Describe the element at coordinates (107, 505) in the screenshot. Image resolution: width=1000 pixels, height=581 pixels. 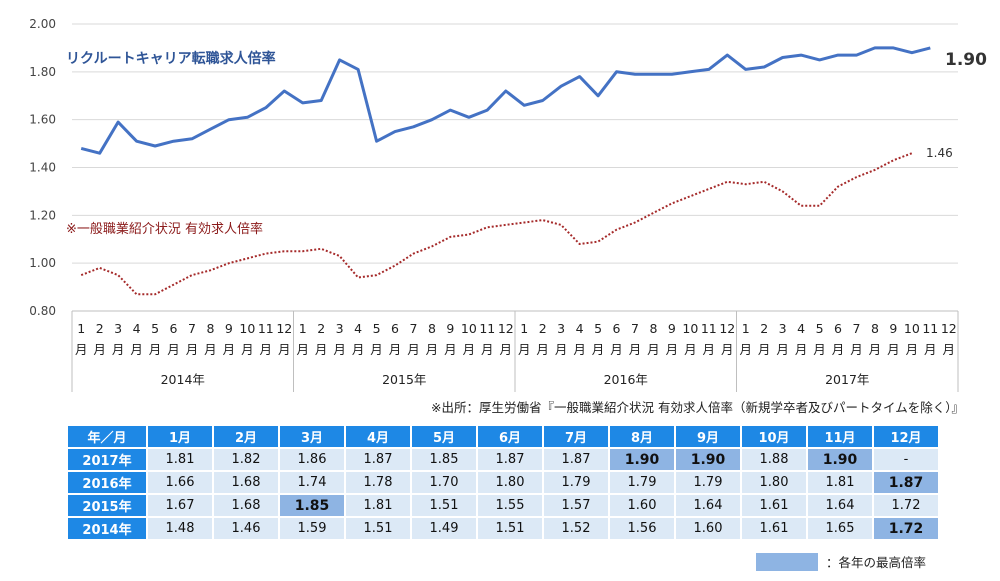
I see `table-year-cell: 2015年` at that location.